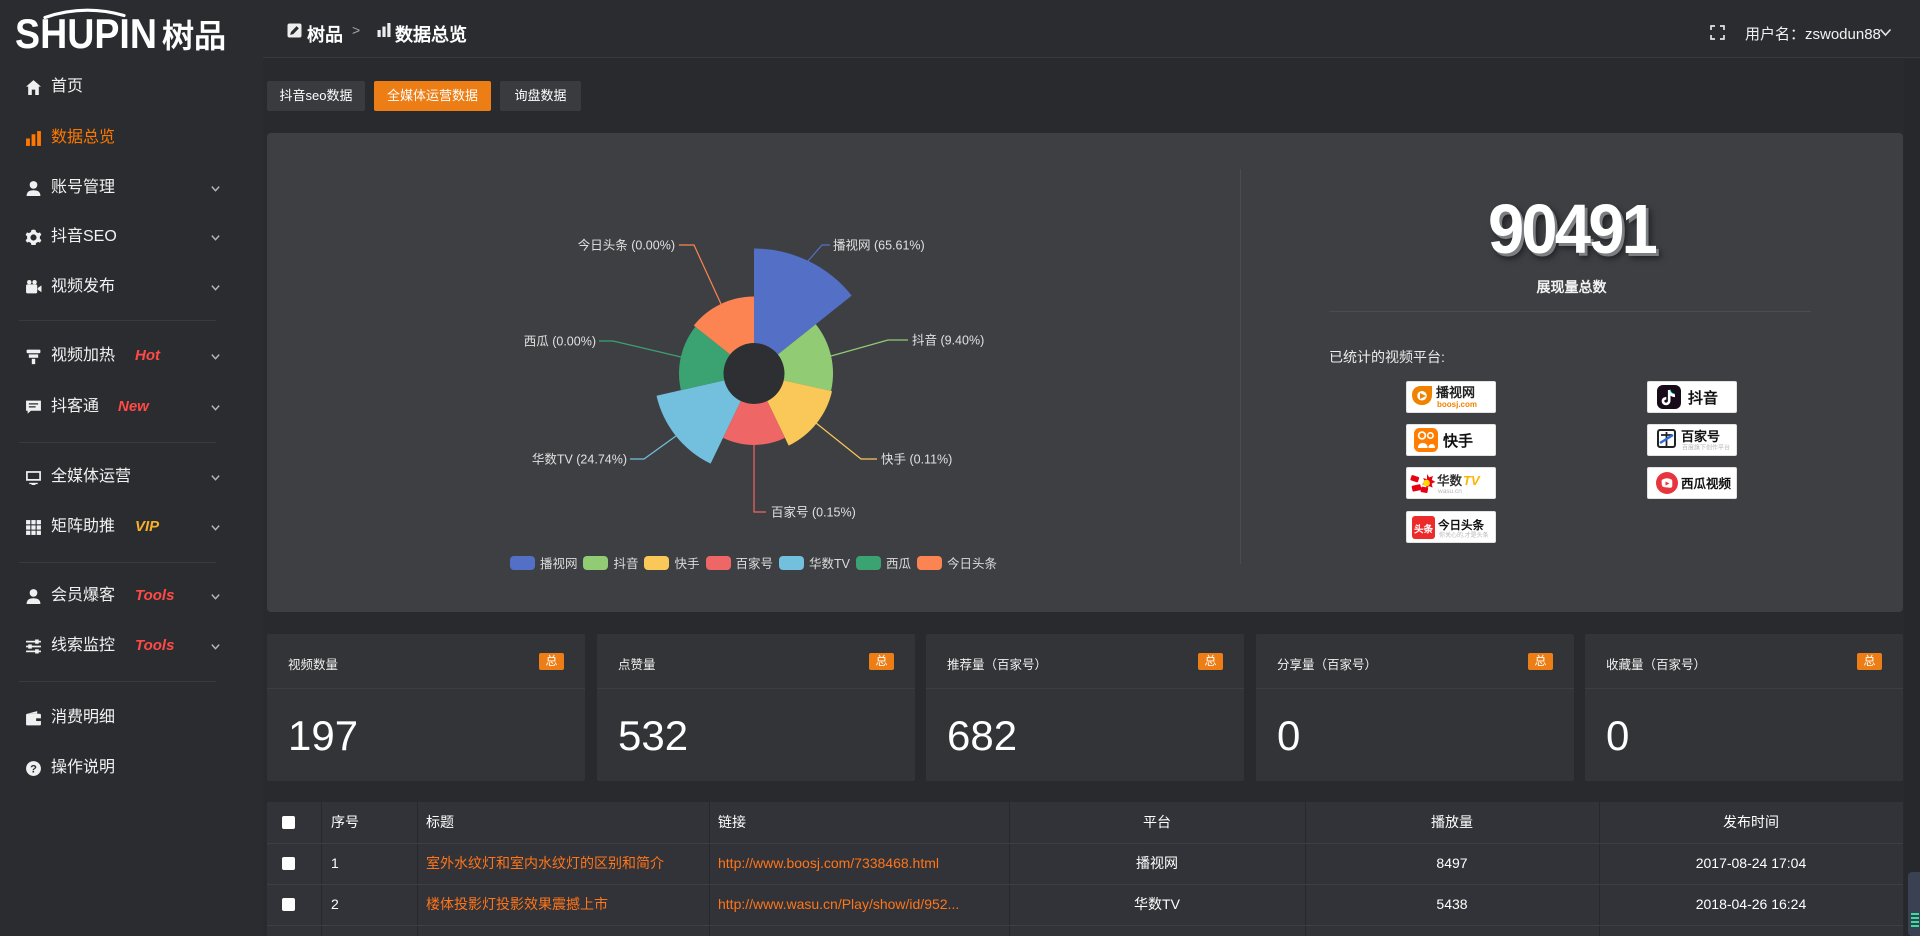 The width and height of the screenshot is (1920, 936). I want to click on svg-text: 西瓜 (0.00%), so click(560, 342).